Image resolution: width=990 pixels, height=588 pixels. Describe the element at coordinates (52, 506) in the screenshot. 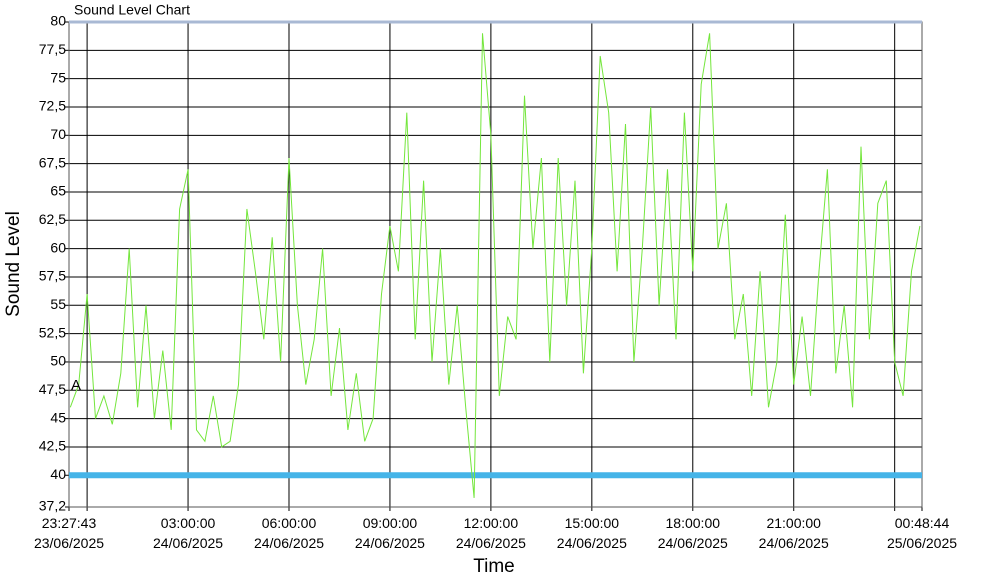

I see `y-tick-label: 37,2` at that location.